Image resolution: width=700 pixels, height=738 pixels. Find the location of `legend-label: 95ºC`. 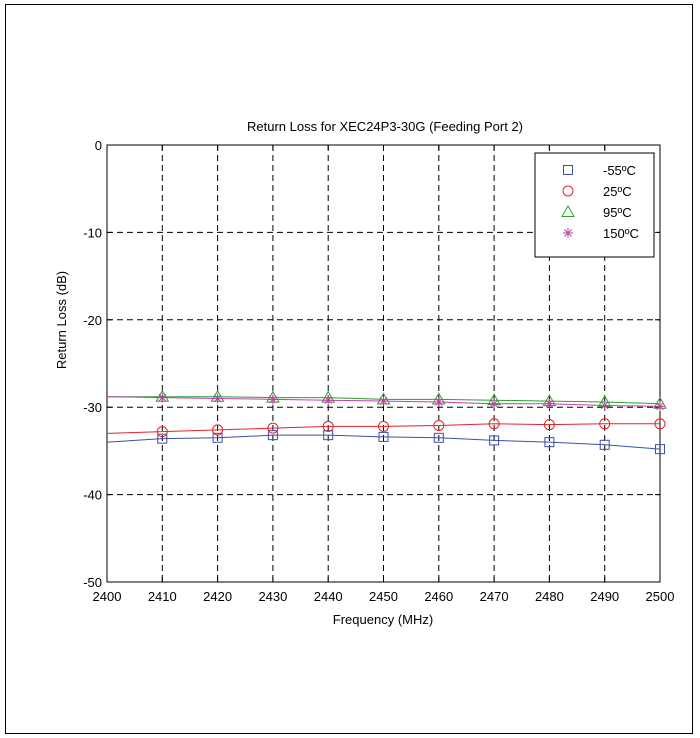

legend-label: 95ºC is located at coordinates (617, 212).